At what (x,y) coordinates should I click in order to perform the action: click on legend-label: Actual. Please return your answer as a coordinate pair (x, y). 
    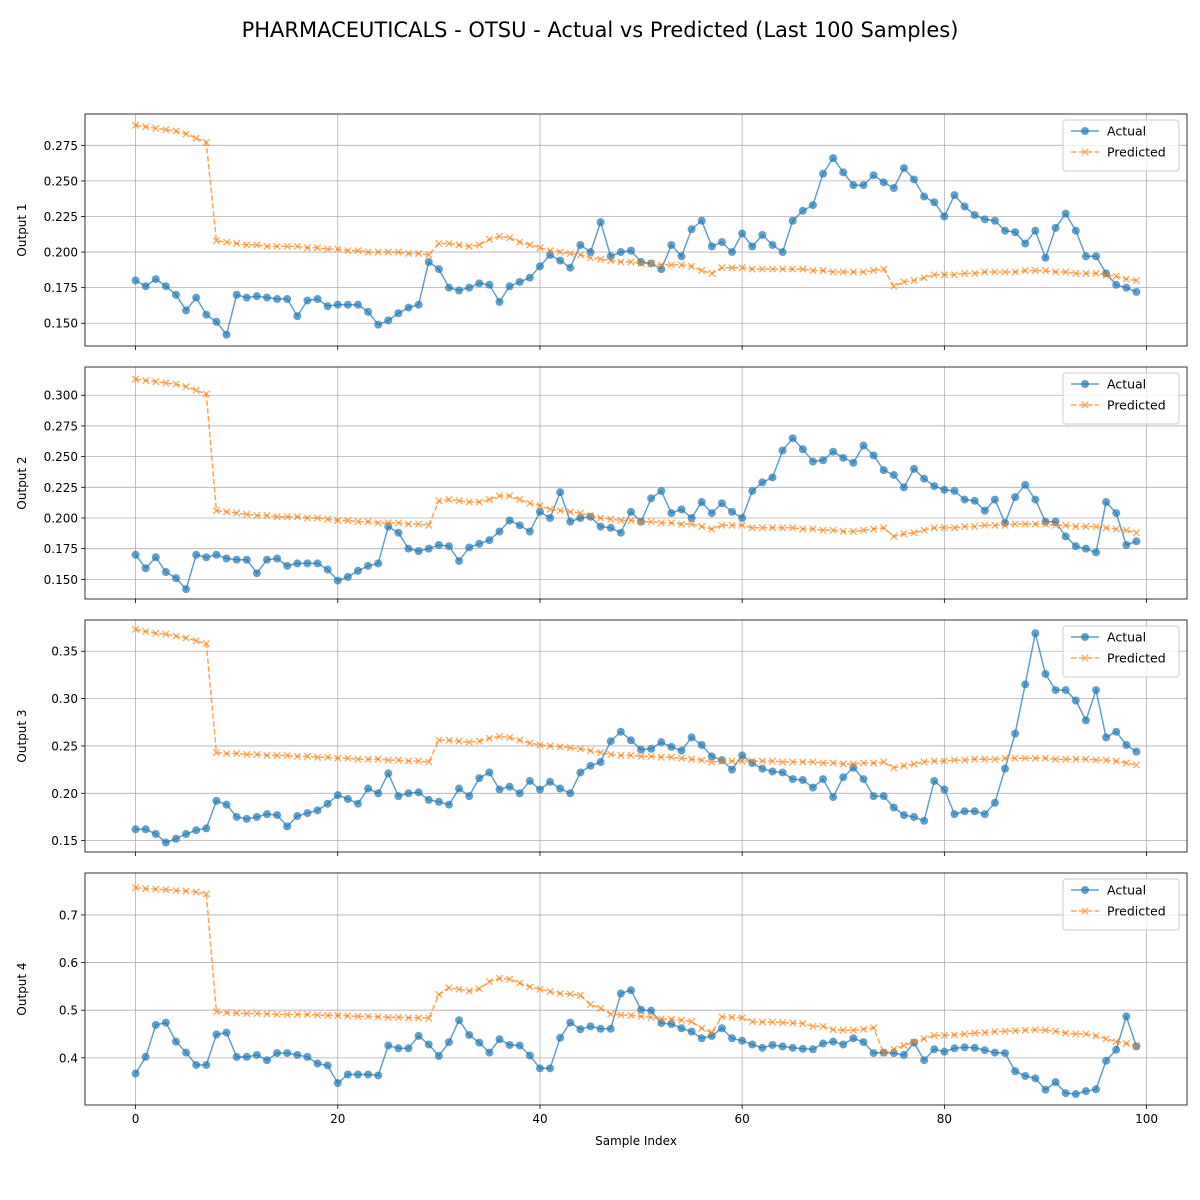
    Looking at the image, I should click on (1126, 384).